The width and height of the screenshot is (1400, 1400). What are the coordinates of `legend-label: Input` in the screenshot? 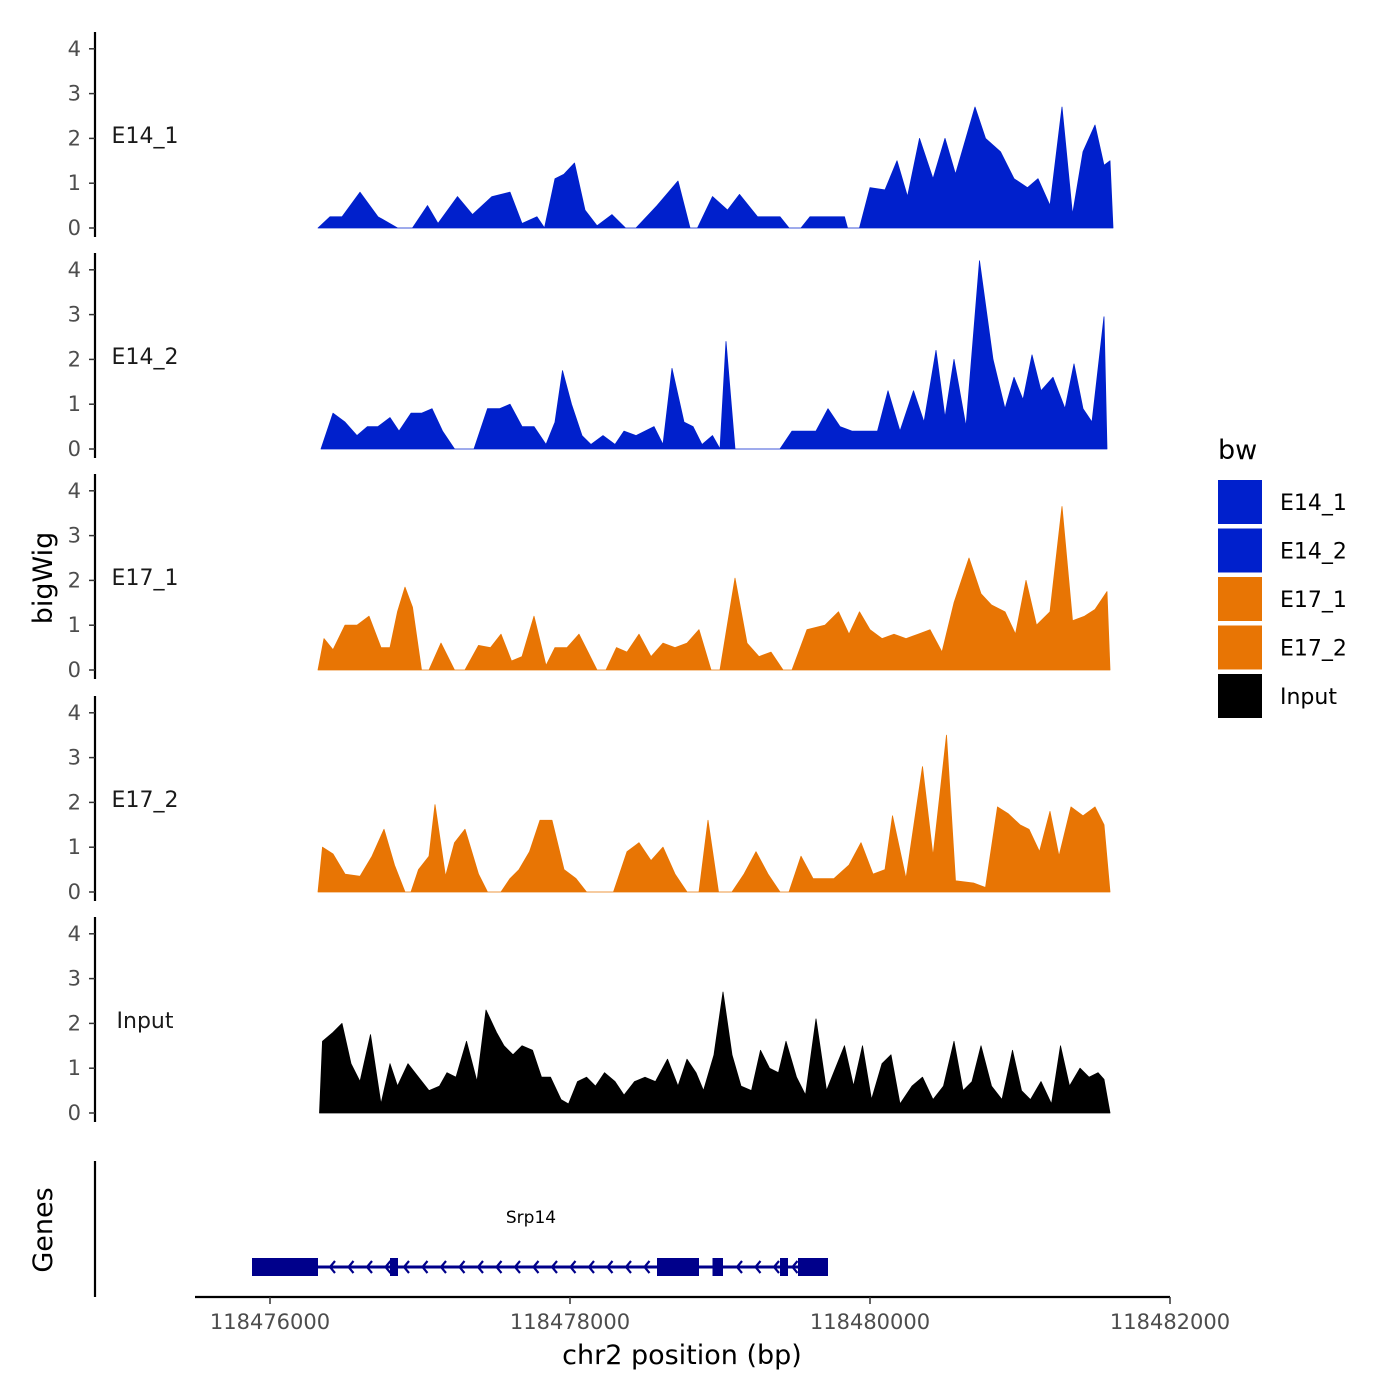 It's located at (1308, 697).